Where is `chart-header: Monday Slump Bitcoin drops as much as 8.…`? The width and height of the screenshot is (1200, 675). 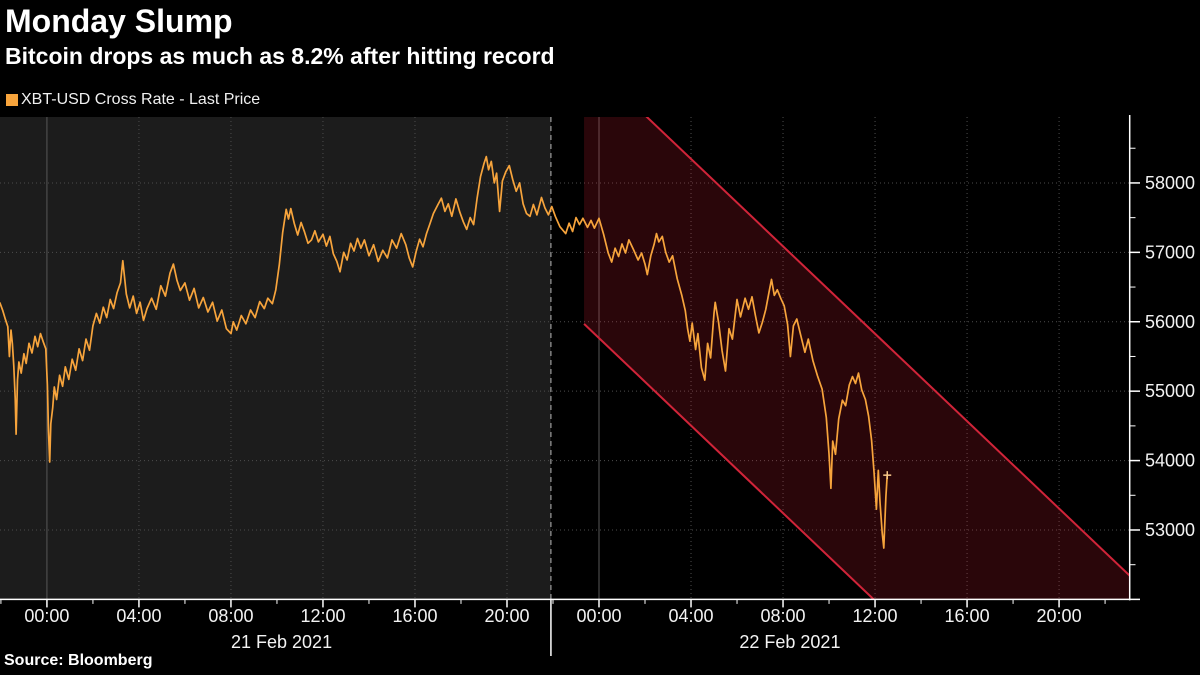
chart-header: Monday Slump Bitcoin drops as much as 8.… is located at coordinates (280, 36).